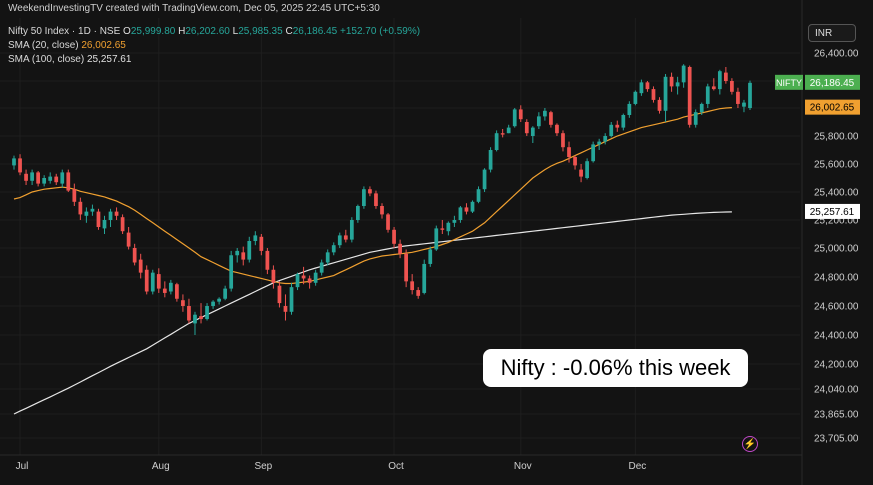 Image resolution: width=873 pixels, height=485 pixels. Describe the element at coordinates (67, 45) in the screenshot. I see `sma20-legend: SMA (20, close) 26,002.65` at that location.